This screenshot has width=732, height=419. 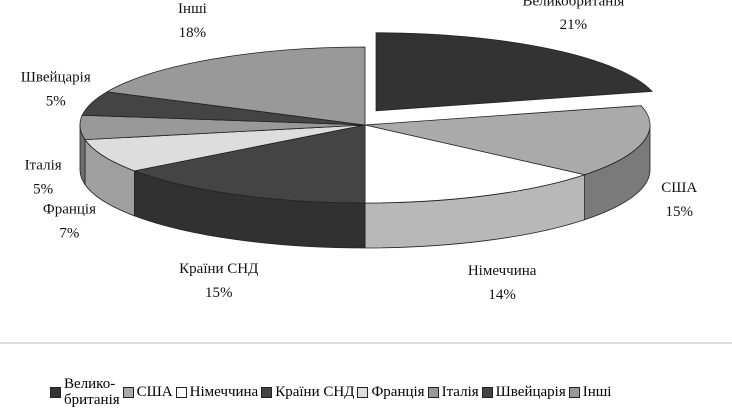 I want to click on slice-label: Німеччина, so click(x=502, y=271).